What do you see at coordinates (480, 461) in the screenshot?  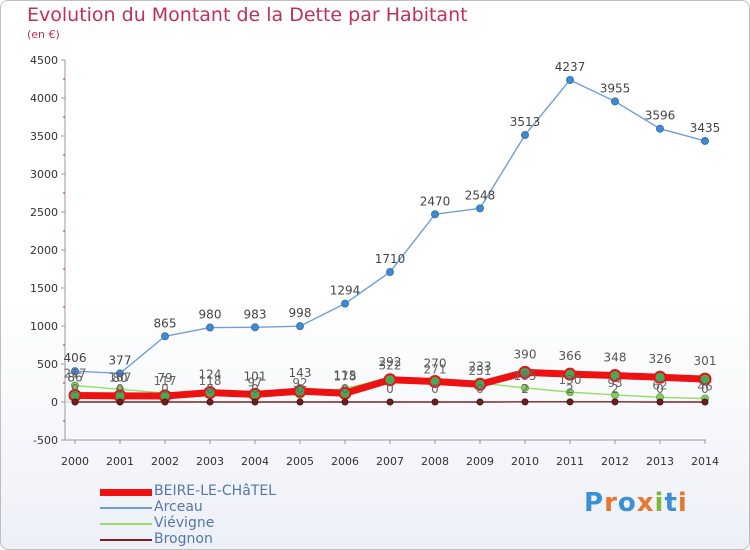 I see `x-tick-label: 2009` at bounding box center [480, 461].